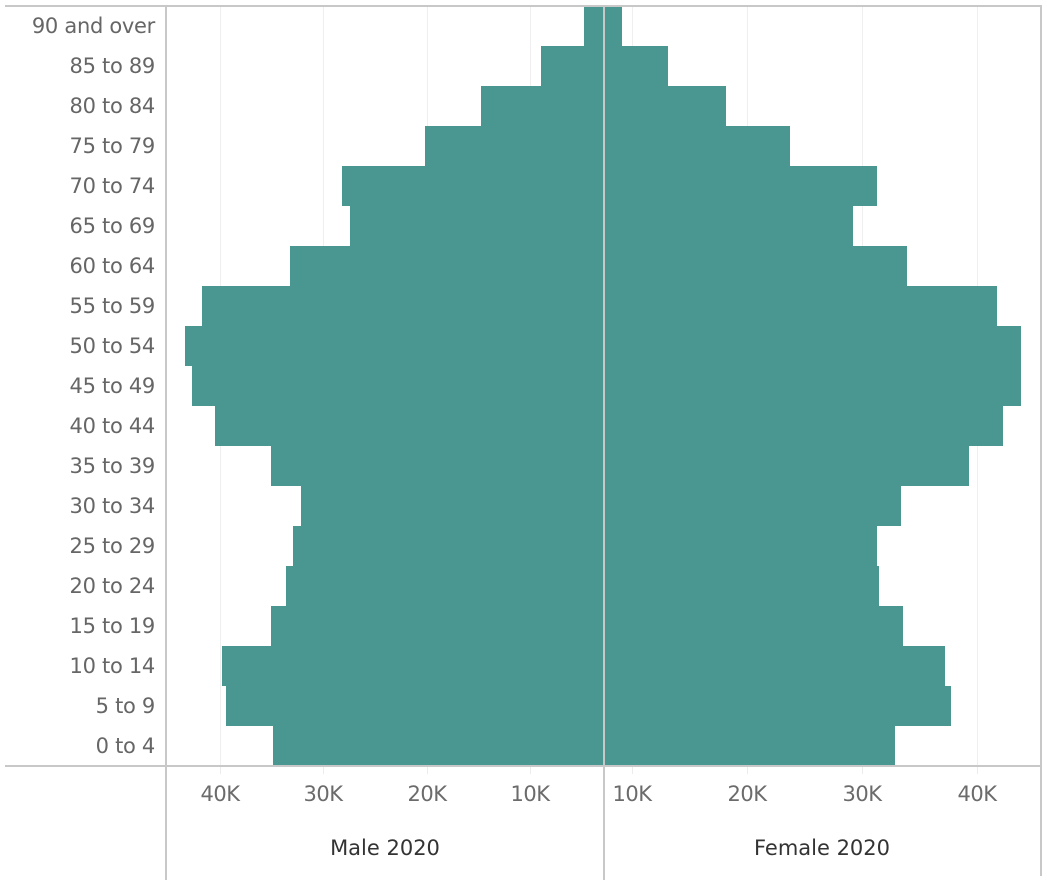  What do you see at coordinates (112, 466) in the screenshot?
I see `age-label-35-to-39: 35 to 39` at bounding box center [112, 466].